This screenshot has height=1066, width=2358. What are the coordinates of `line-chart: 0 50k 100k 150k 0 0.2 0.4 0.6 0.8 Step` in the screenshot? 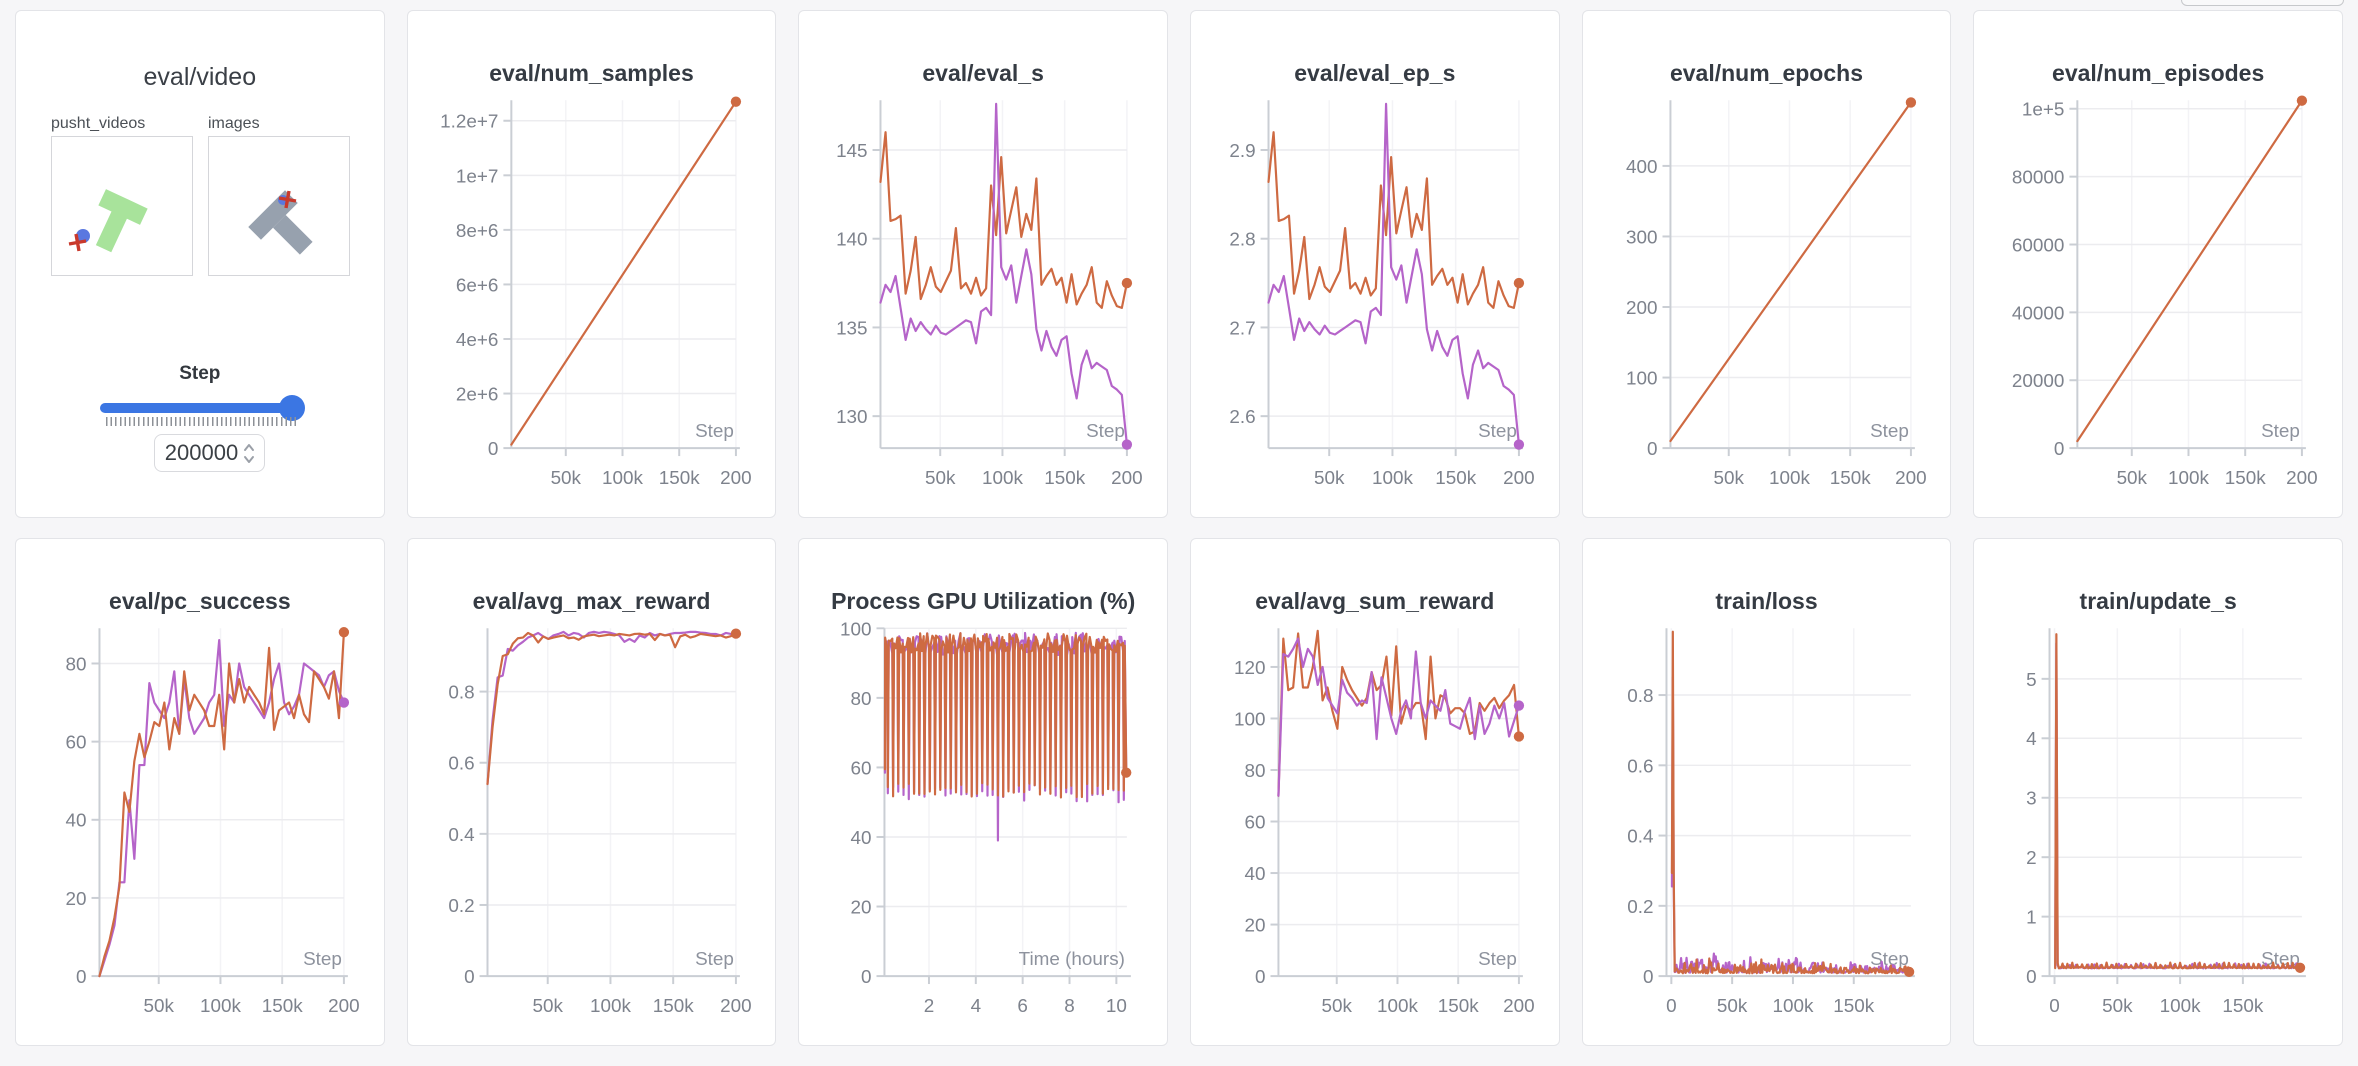 It's located at (1767, 833).